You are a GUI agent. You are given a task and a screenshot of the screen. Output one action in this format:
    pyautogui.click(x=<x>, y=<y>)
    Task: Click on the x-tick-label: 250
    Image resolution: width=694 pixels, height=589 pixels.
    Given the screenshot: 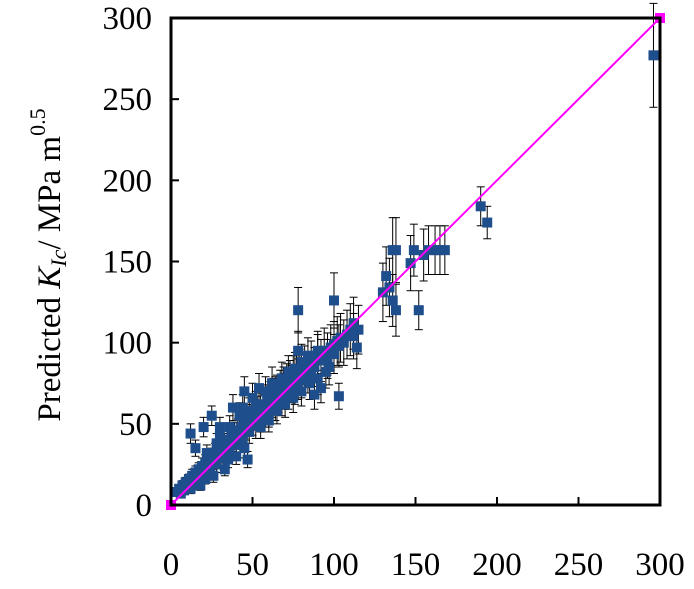 What is the action you would take?
    pyautogui.click(x=579, y=565)
    